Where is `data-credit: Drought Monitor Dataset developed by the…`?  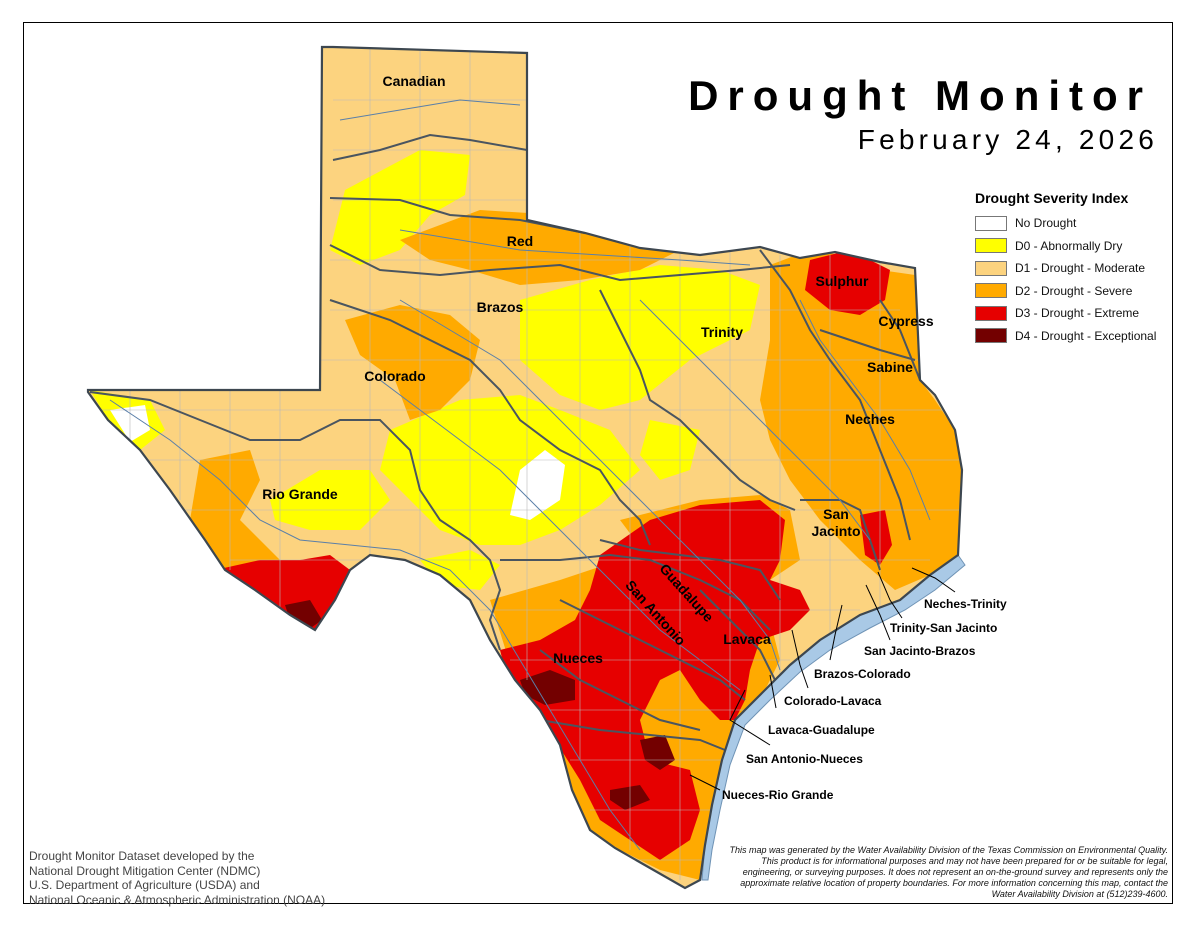 data-credit: Drought Monitor Dataset developed by the… is located at coordinates (177, 878).